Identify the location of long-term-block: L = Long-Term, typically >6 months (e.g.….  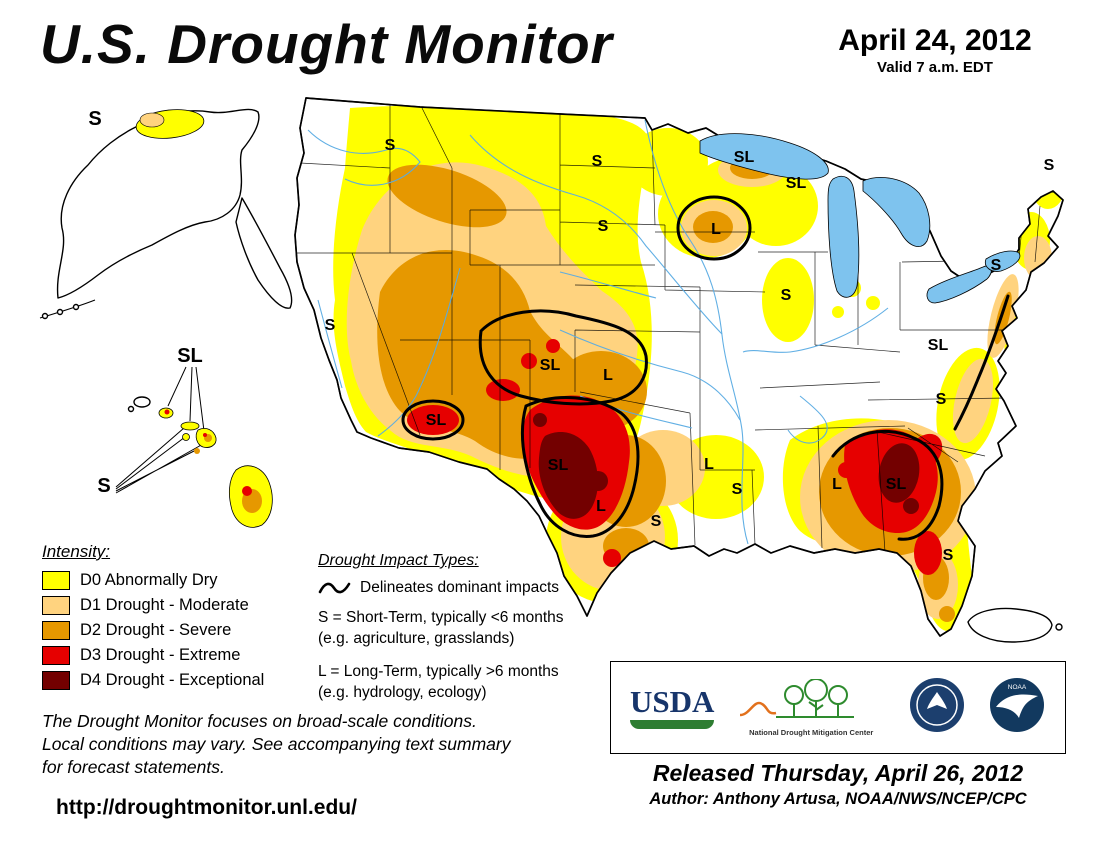
(458, 683).